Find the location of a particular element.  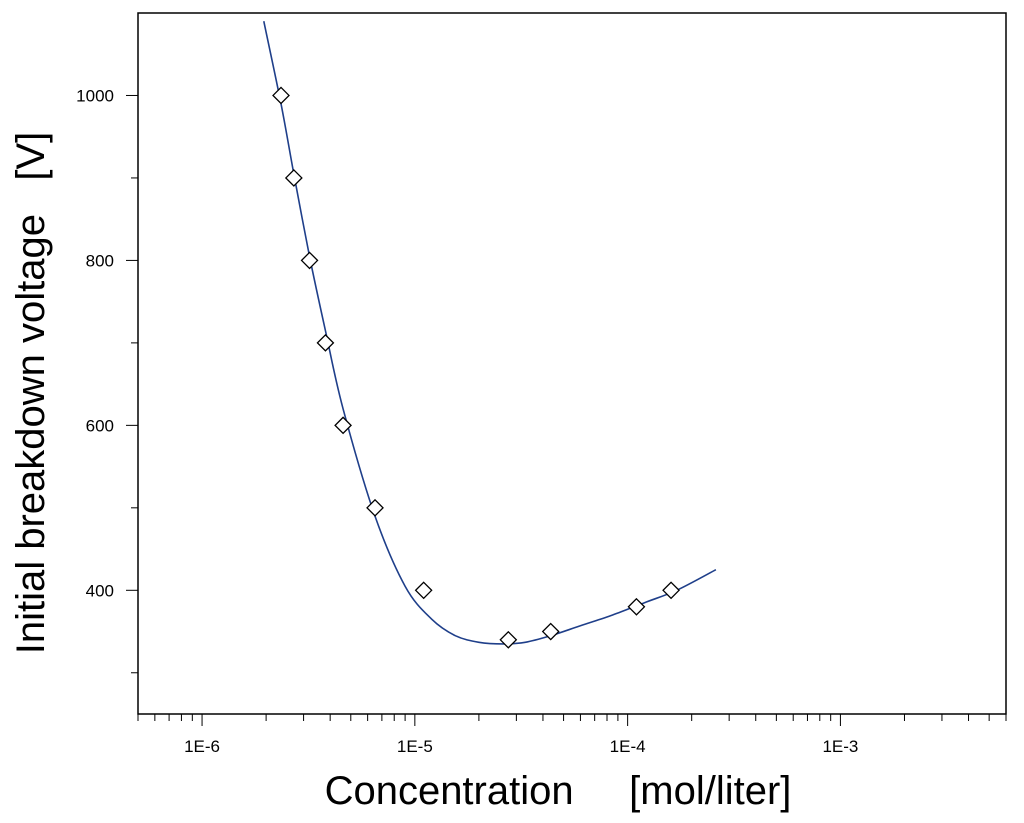

x-axis-title: Concentration [mol/liter] is located at coordinates (558, 791).